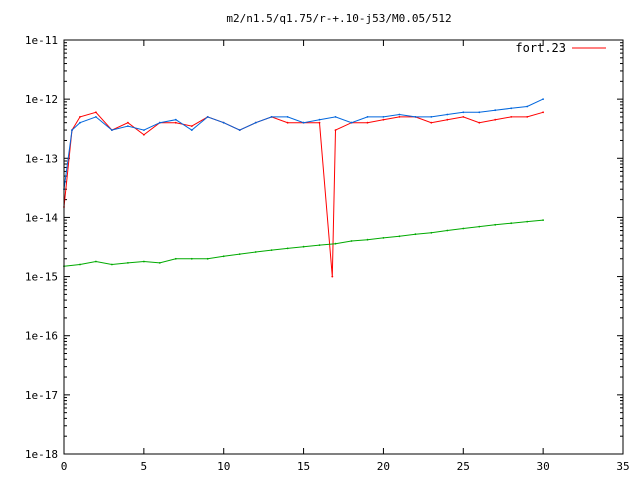 Image resolution: width=640 pixels, height=480 pixels. I want to click on y-tick-label: 1e-13, so click(41, 158).